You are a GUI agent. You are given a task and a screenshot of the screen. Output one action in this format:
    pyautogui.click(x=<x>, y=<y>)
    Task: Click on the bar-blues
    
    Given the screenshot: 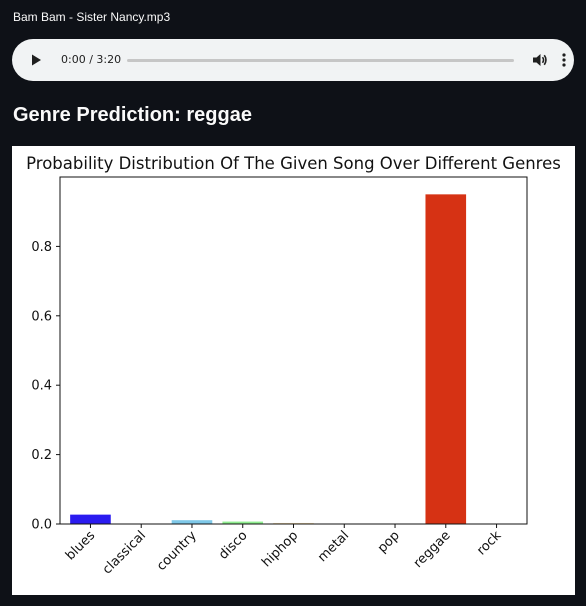 What is the action you would take?
    pyautogui.click(x=90, y=519)
    